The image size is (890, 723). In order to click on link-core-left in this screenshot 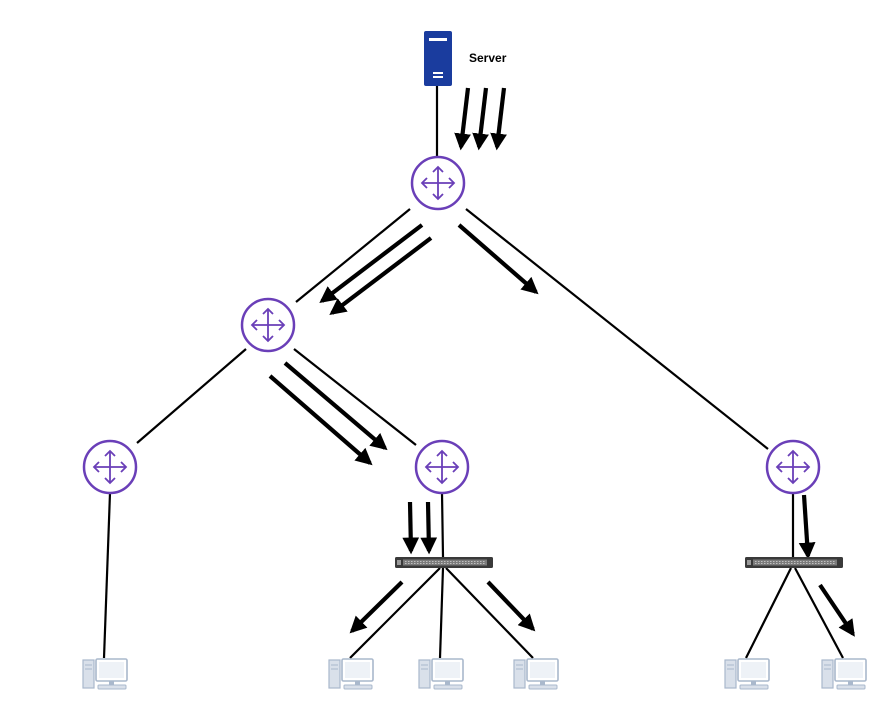, I will do `click(353, 255)`.